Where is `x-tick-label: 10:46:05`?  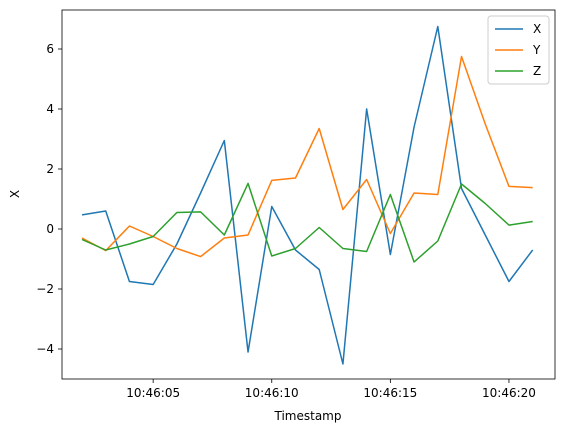
x-tick-label: 10:46:05 is located at coordinates (153, 393).